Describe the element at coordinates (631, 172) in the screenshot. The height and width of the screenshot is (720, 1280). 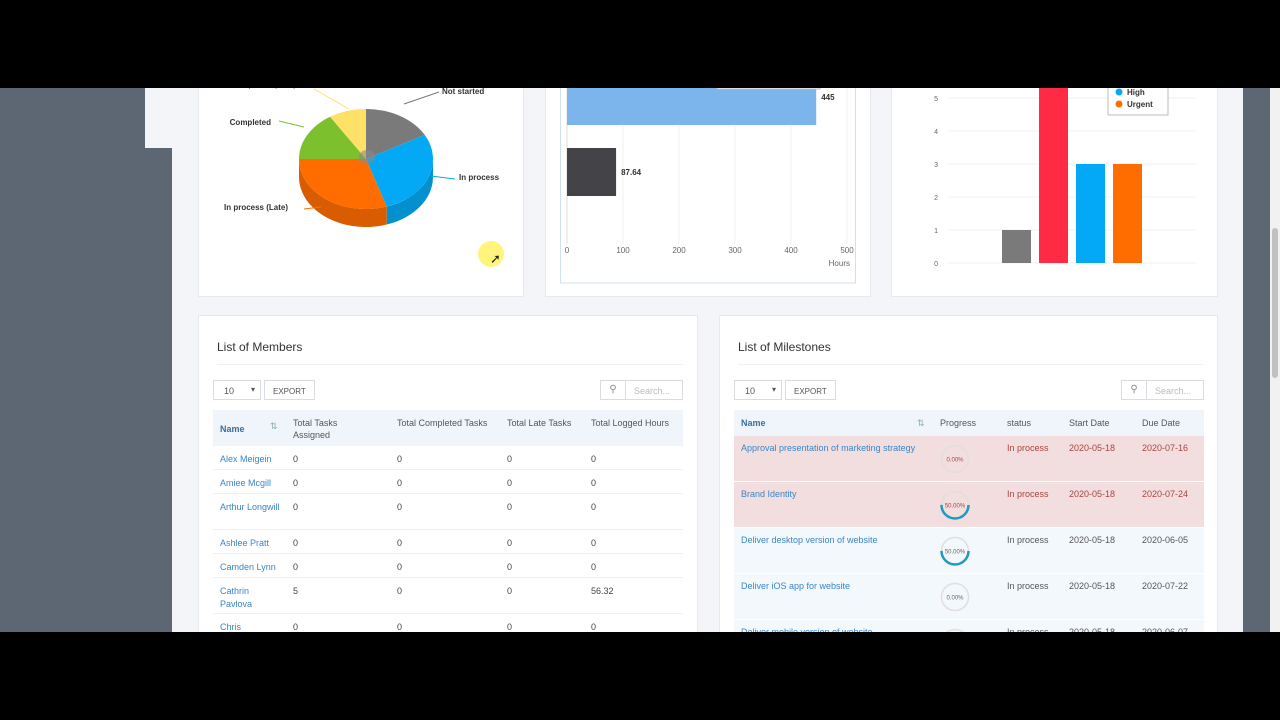
I see `bar-data-label: 87.64` at that location.